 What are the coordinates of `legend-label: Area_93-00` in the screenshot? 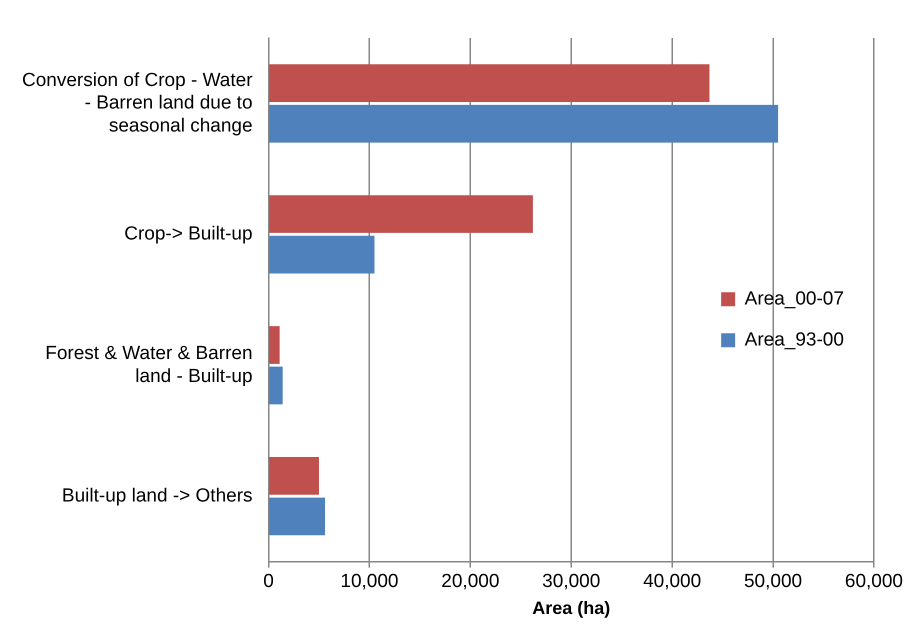 It's located at (794, 340).